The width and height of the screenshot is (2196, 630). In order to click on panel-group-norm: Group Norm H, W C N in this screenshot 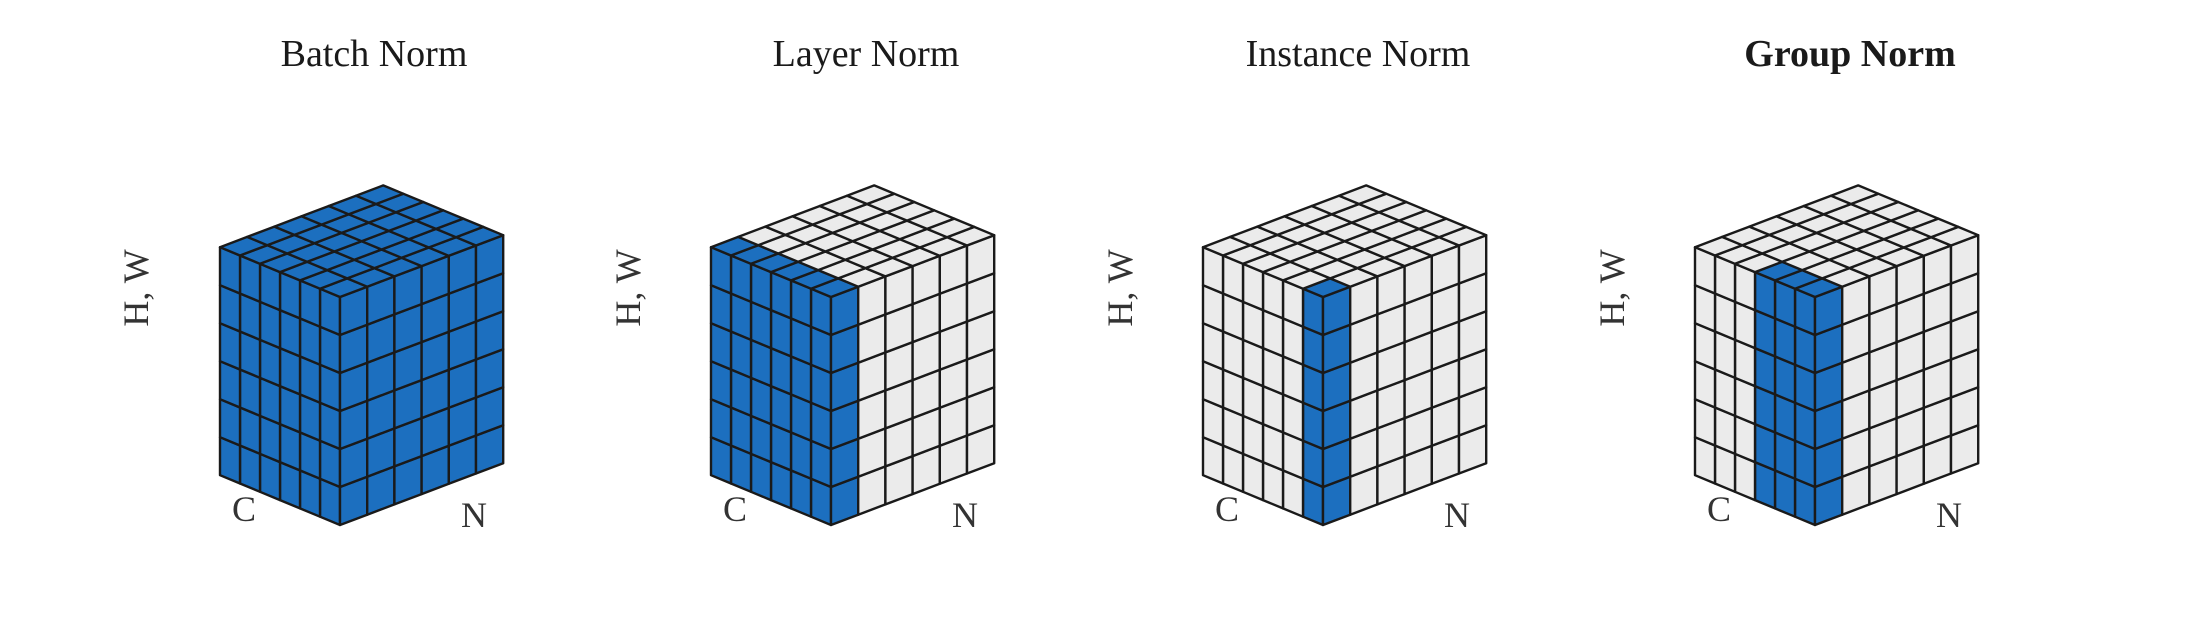, I will do `click(1786, 284)`.